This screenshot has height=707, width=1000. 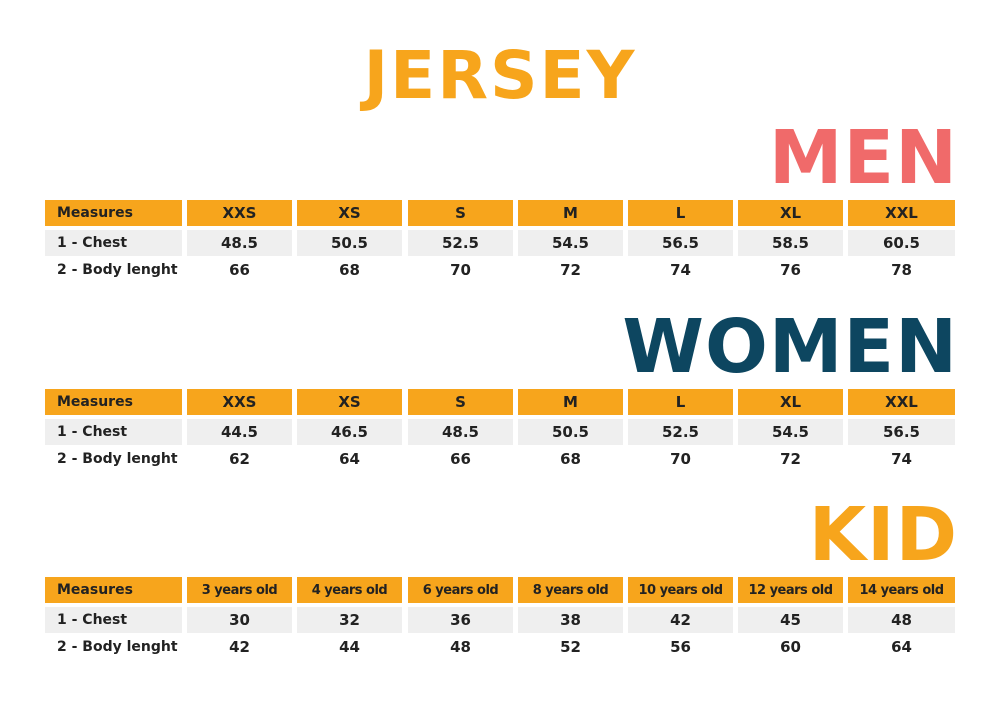 I want to click on table-cell: 58.5, so click(x=790, y=243).